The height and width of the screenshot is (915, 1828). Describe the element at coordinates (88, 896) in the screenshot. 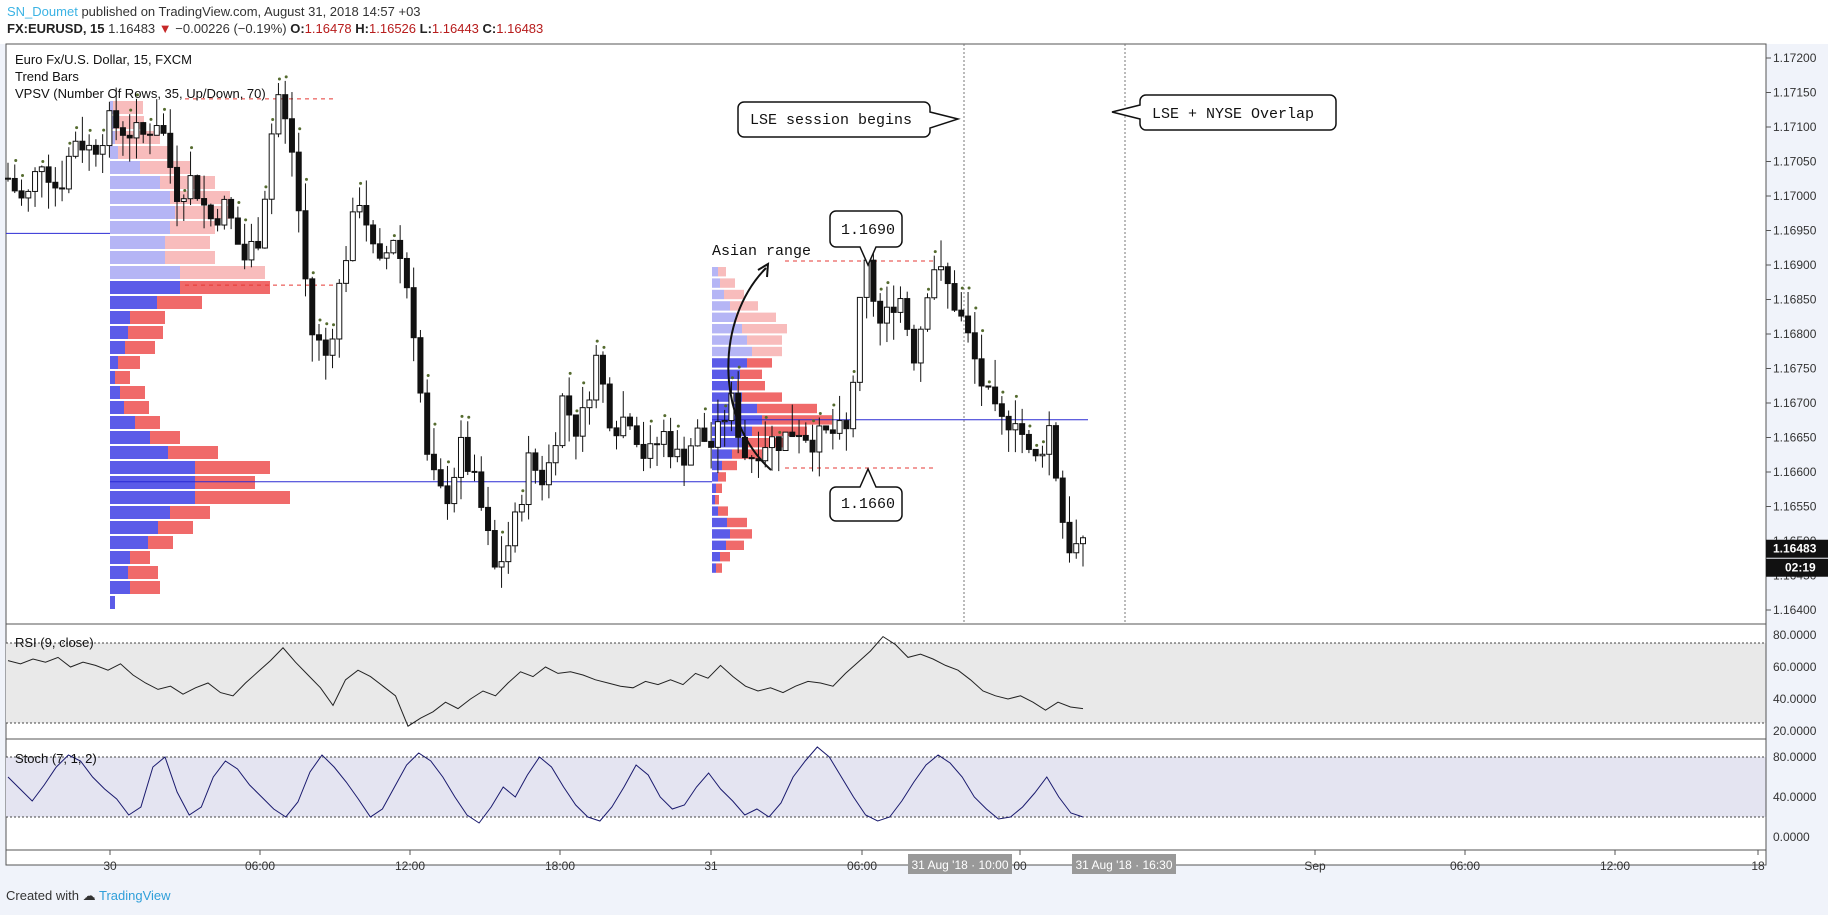

I see `footer: Created with ☁ TradingView` at that location.